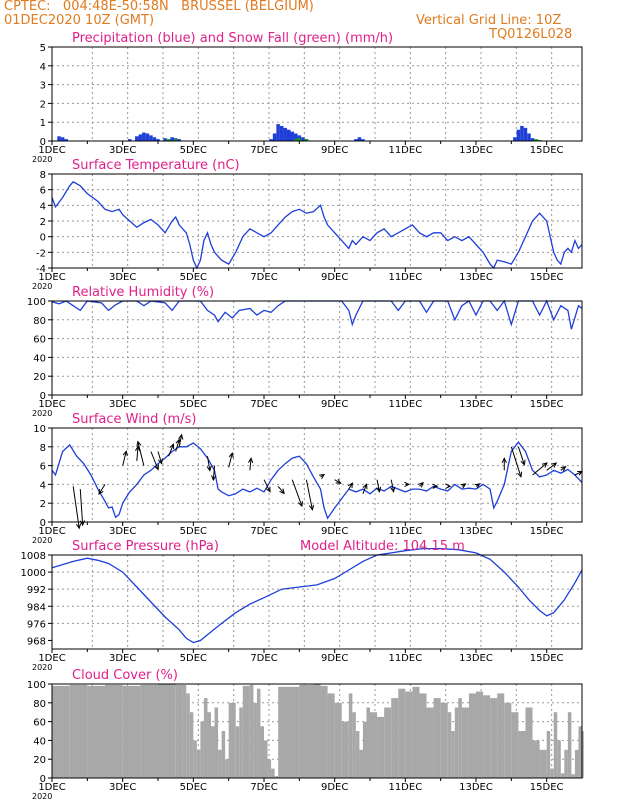 This screenshot has width=618, height=800. I want to click on wind-xtick-label: 15DEC, so click(547, 531).